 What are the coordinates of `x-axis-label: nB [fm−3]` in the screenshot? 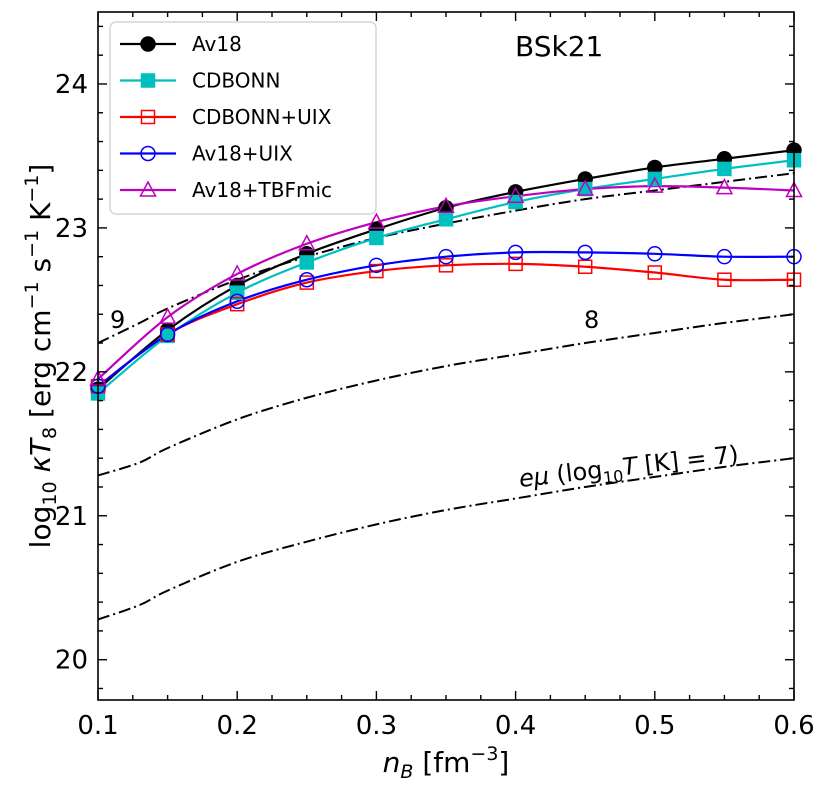 It's located at (446, 763).